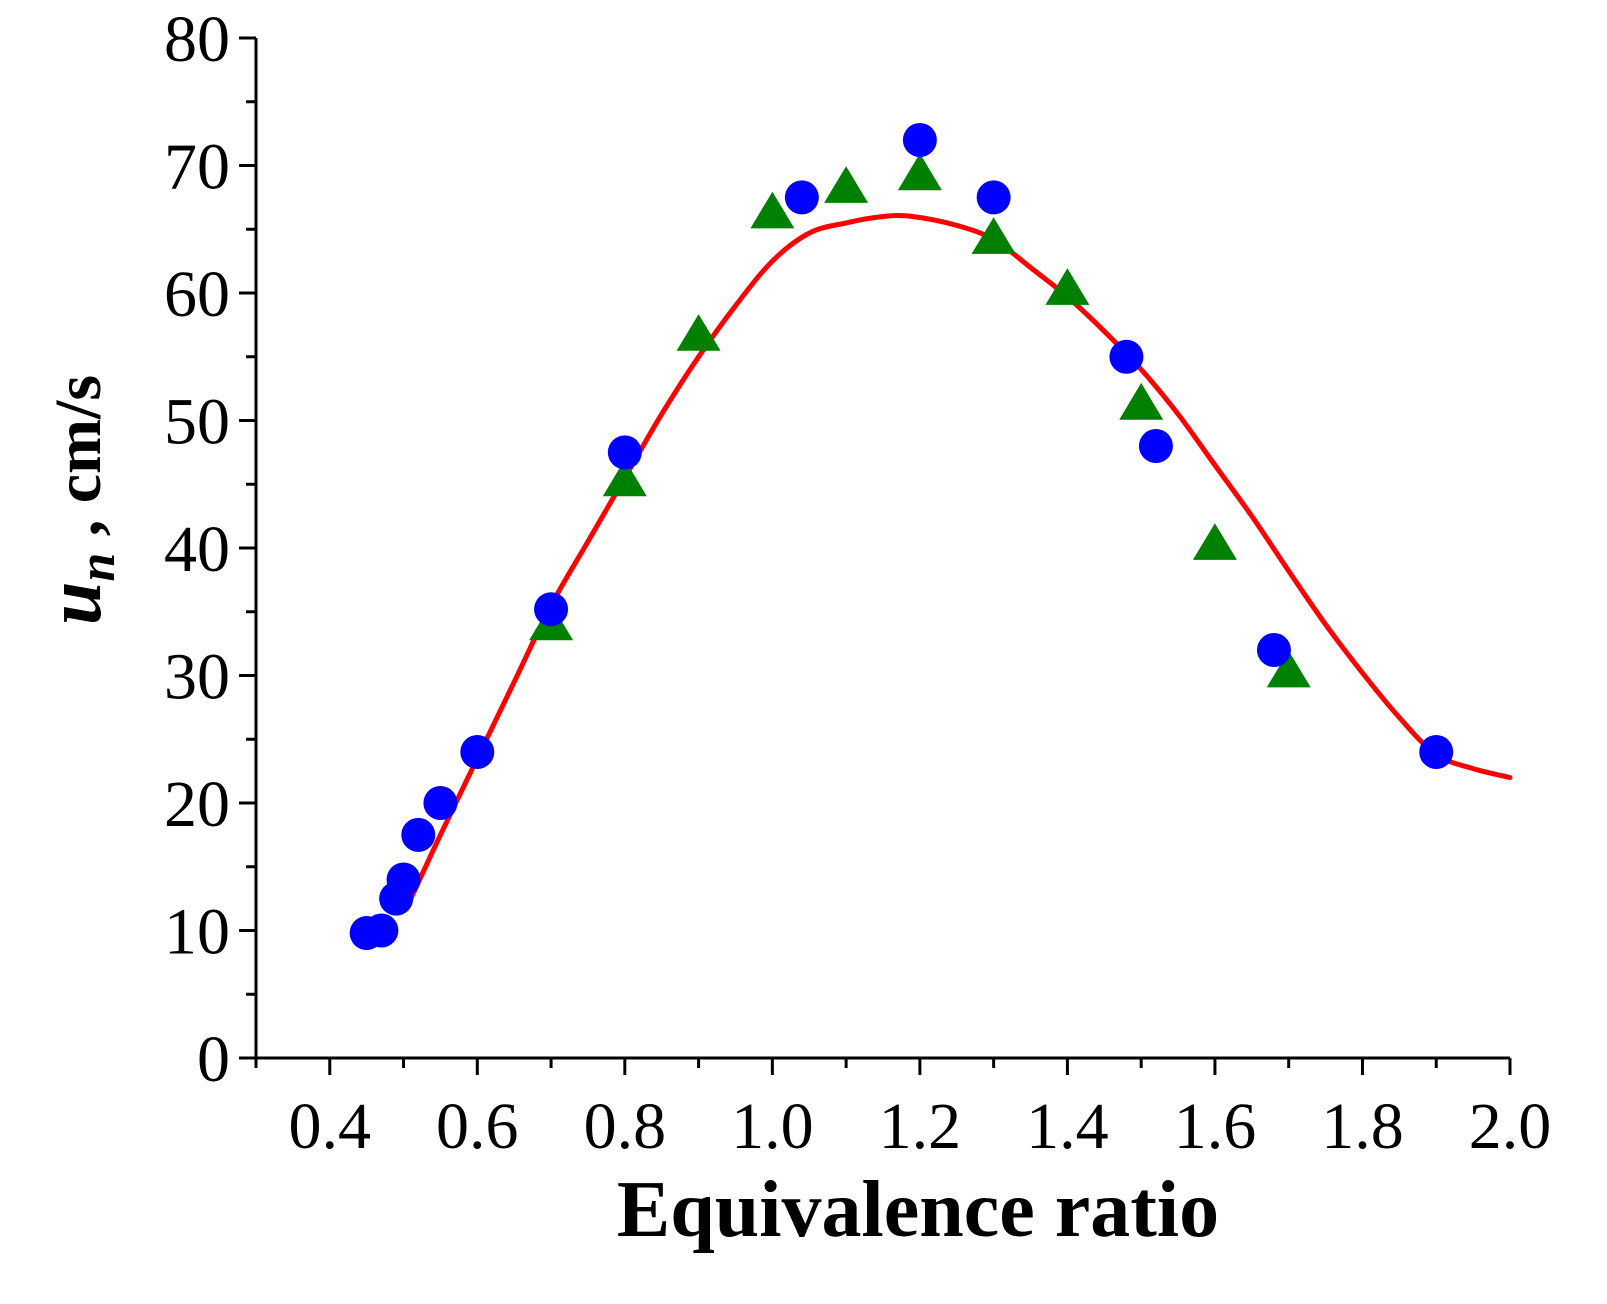 The image size is (1607, 1304). Describe the element at coordinates (78, 464) in the screenshot. I see `y-axis-unit: , cm/s` at that location.